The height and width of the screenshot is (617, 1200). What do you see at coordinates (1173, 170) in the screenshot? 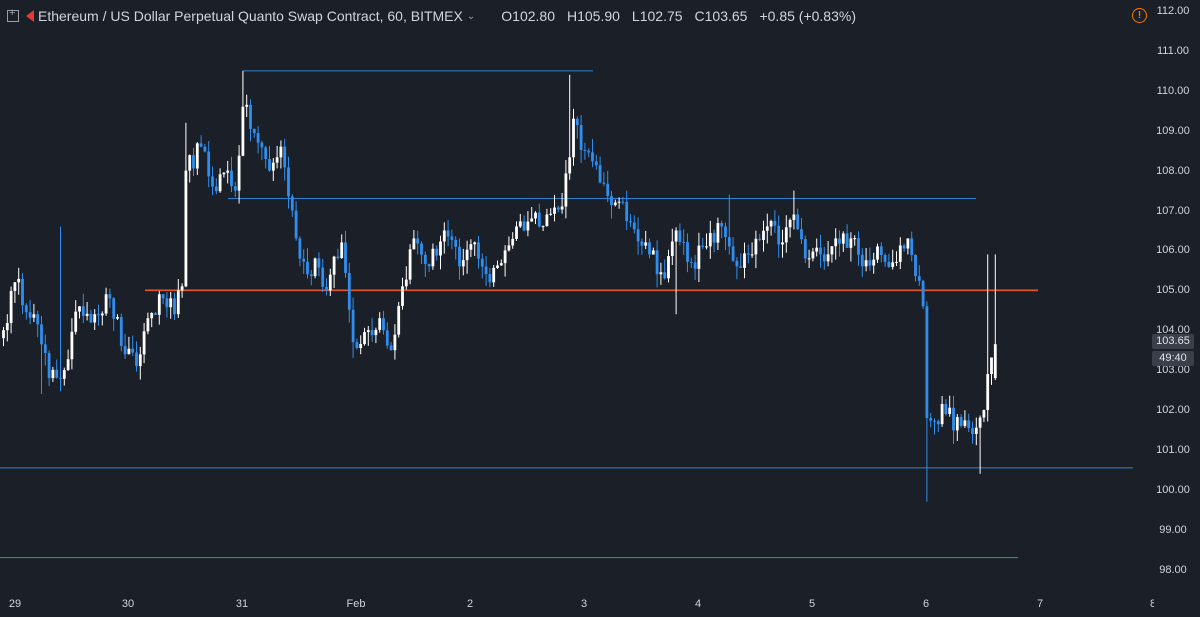
I see `price-tick-label: 108.00` at bounding box center [1173, 170].